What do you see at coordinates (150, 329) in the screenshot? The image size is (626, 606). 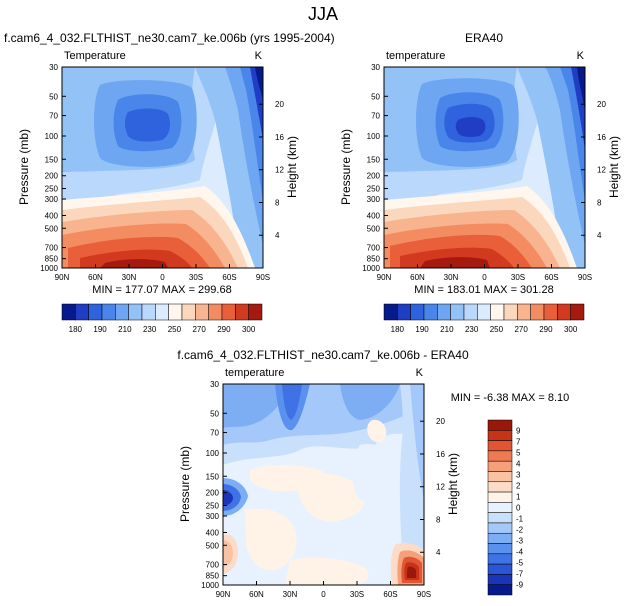 I see `model-colorbar-label: 230` at bounding box center [150, 329].